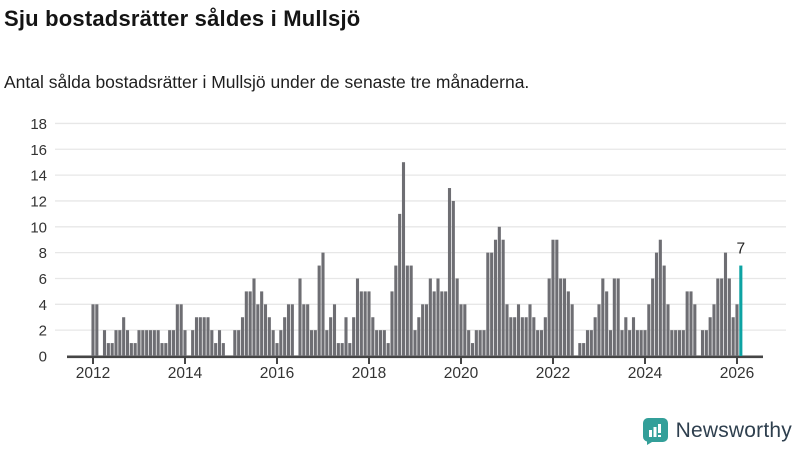 The width and height of the screenshot is (800, 450). I want to click on highlight-value-label: 7, so click(741, 249).